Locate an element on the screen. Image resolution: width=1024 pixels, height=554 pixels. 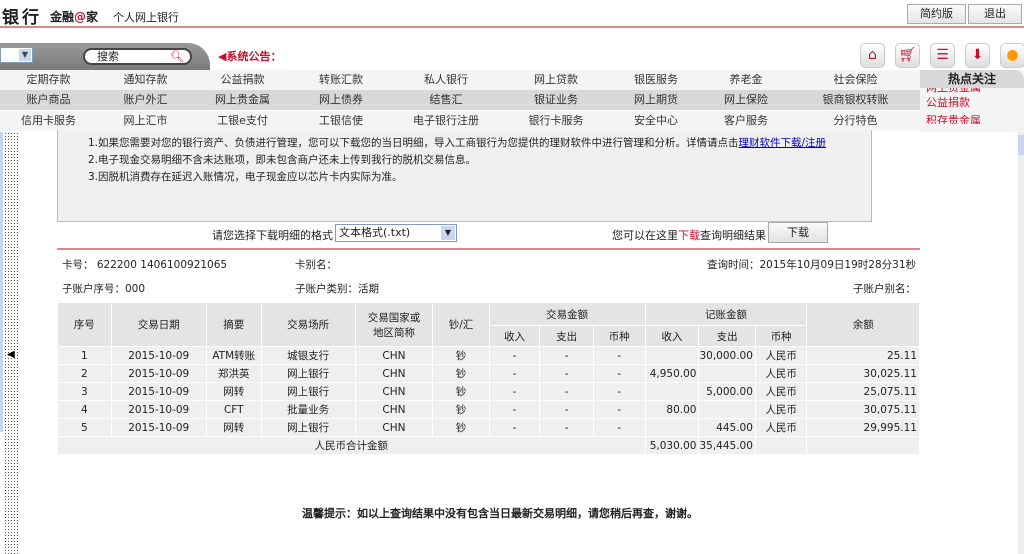
system-notice: ◀系统公告： is located at coordinates (250, 56).